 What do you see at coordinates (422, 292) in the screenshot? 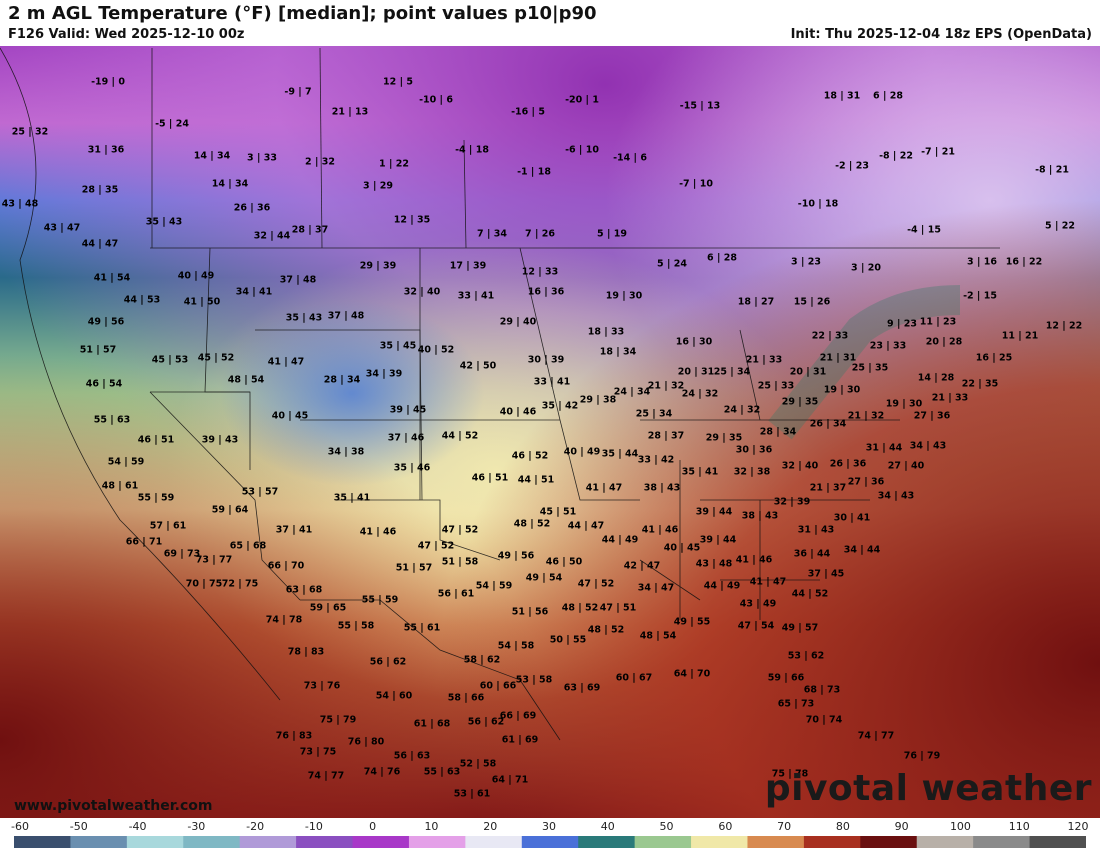
I see `point-value-label: 32 | 40` at bounding box center [422, 292].